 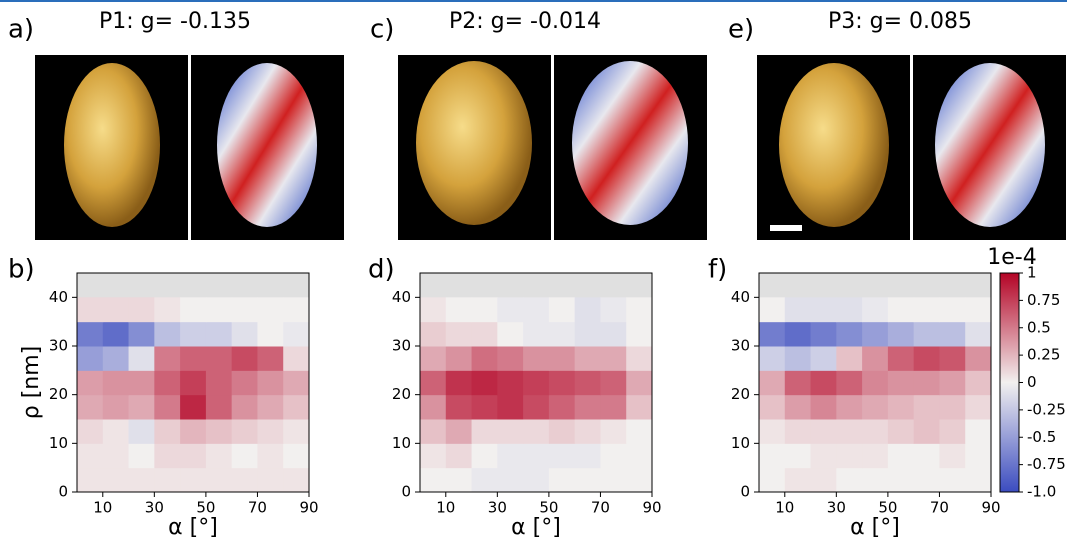 What do you see at coordinates (21, 30) in the screenshot?
I see `panel-label: a)` at bounding box center [21, 30].